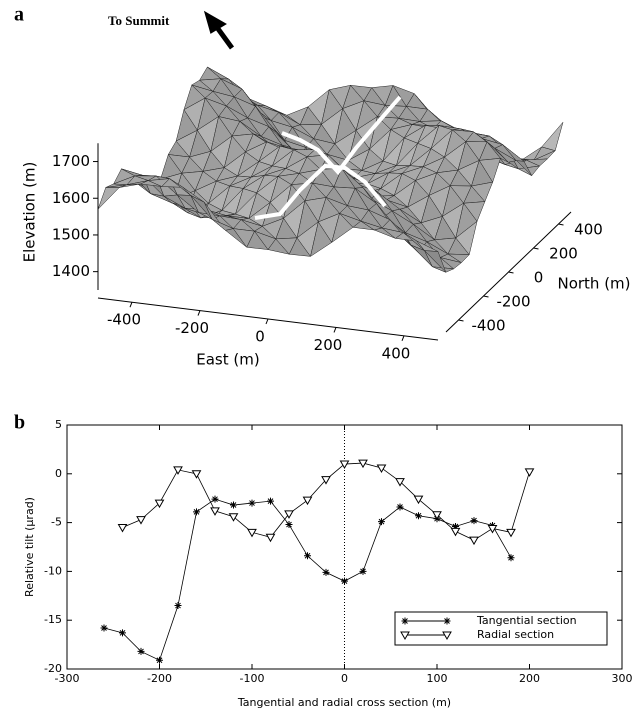 The image size is (636, 715). What do you see at coordinates (227, 360) in the screenshot?
I see `x-axis-label: East (m)` at bounding box center [227, 360].